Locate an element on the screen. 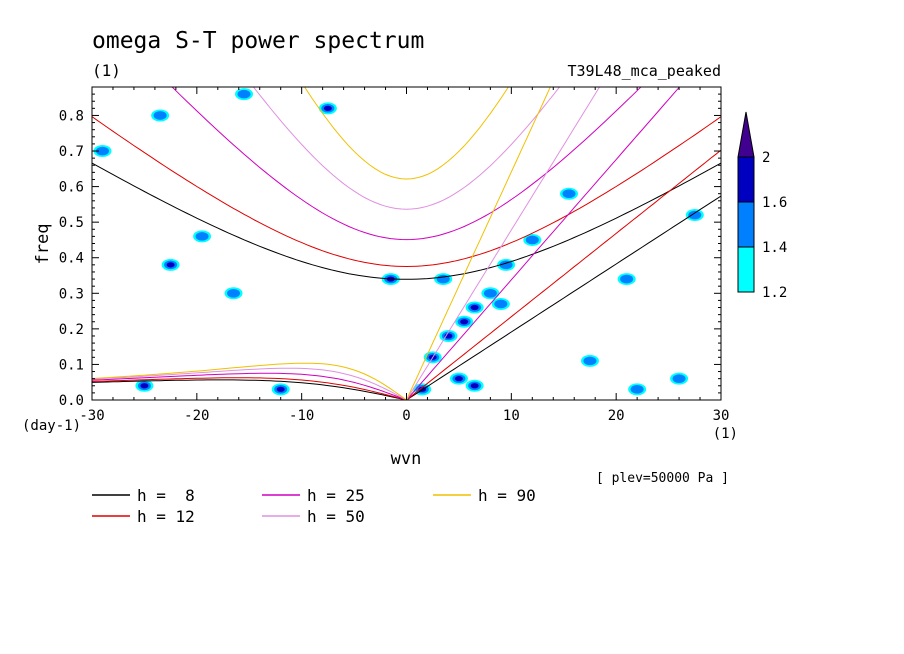 The width and height of the screenshot is (904, 654). x-axis-label: wvn is located at coordinates (406, 459).